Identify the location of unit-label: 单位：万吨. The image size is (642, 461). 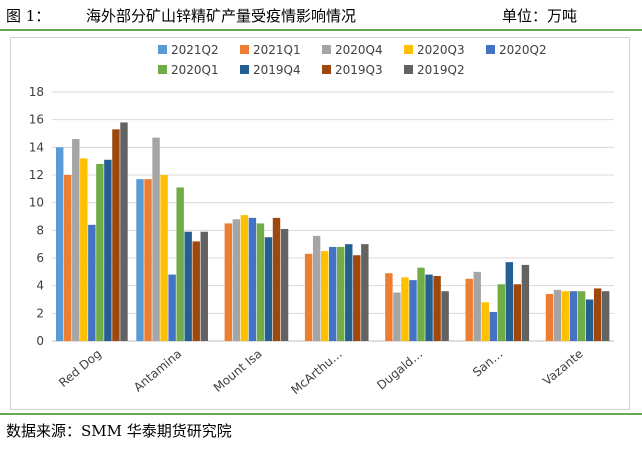
(540, 16).